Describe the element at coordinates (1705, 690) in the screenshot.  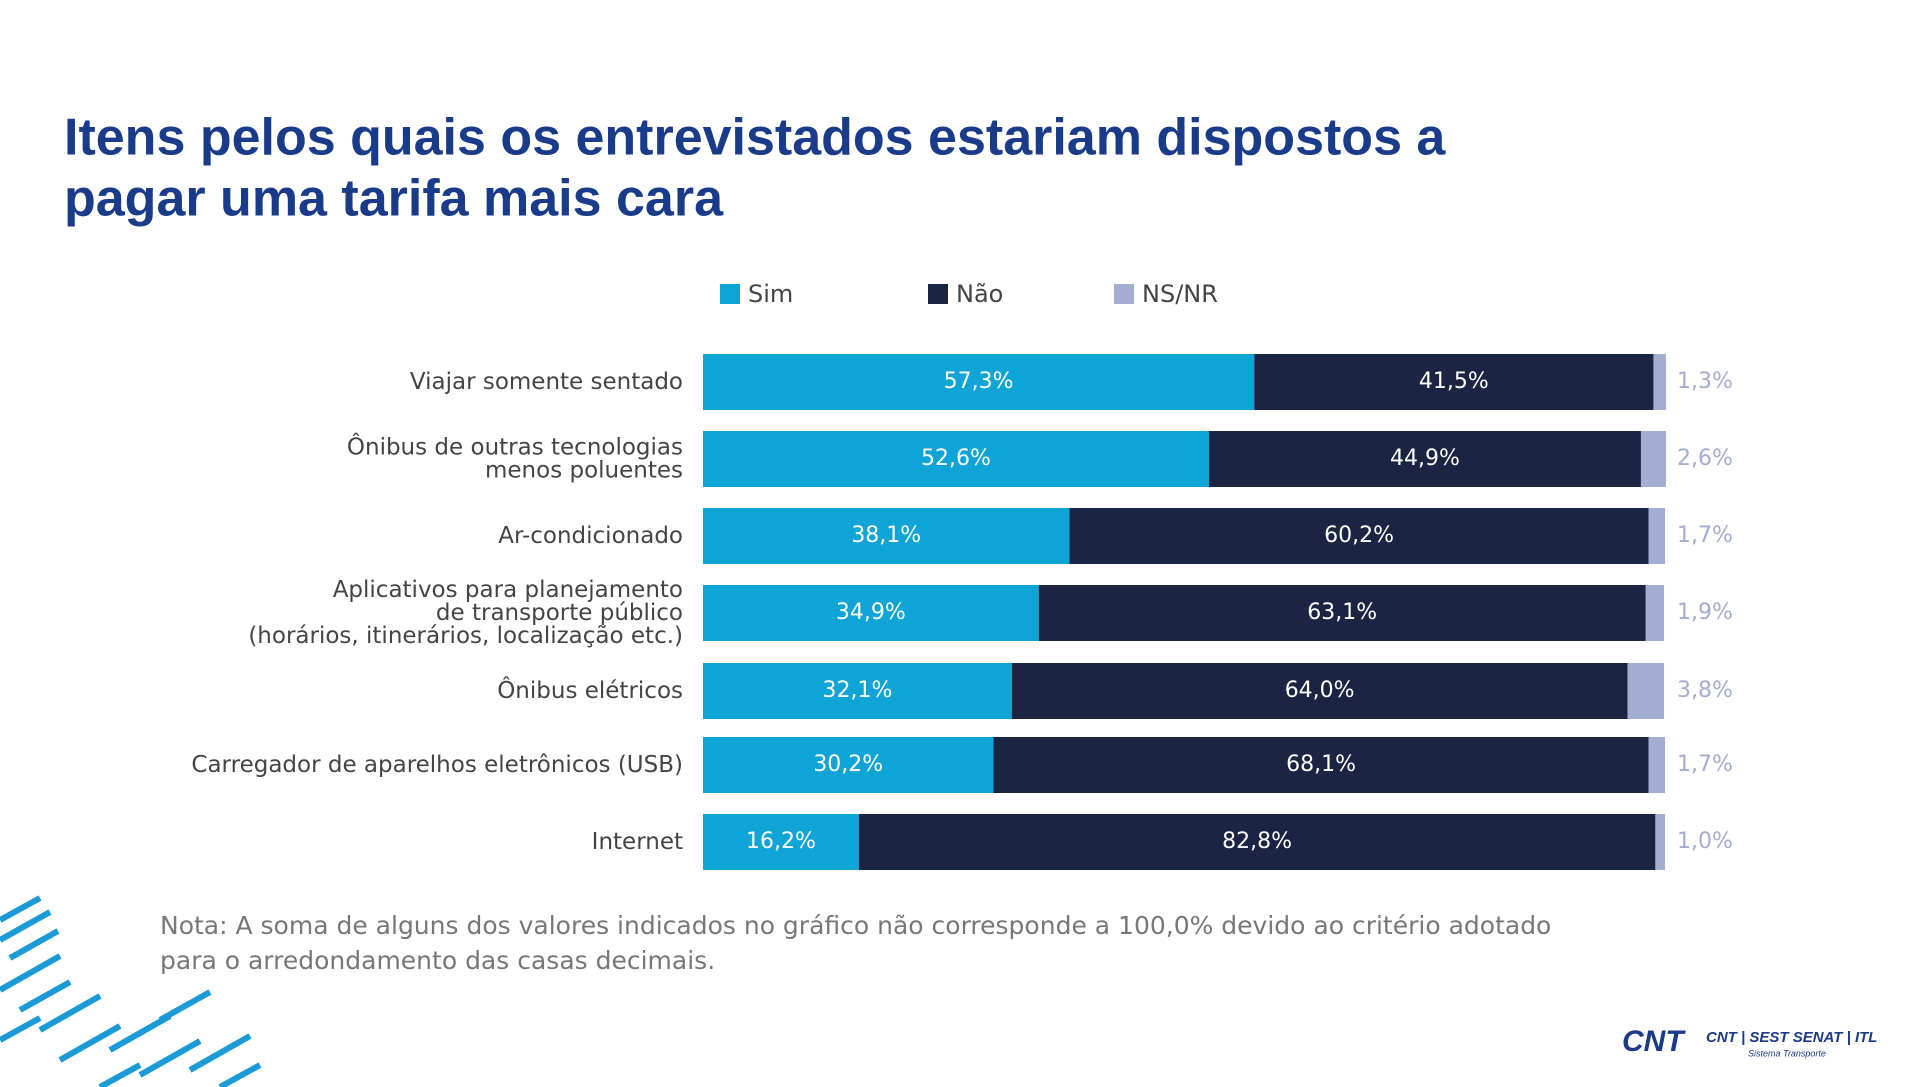
I see `data-label: 3,8%` at that location.